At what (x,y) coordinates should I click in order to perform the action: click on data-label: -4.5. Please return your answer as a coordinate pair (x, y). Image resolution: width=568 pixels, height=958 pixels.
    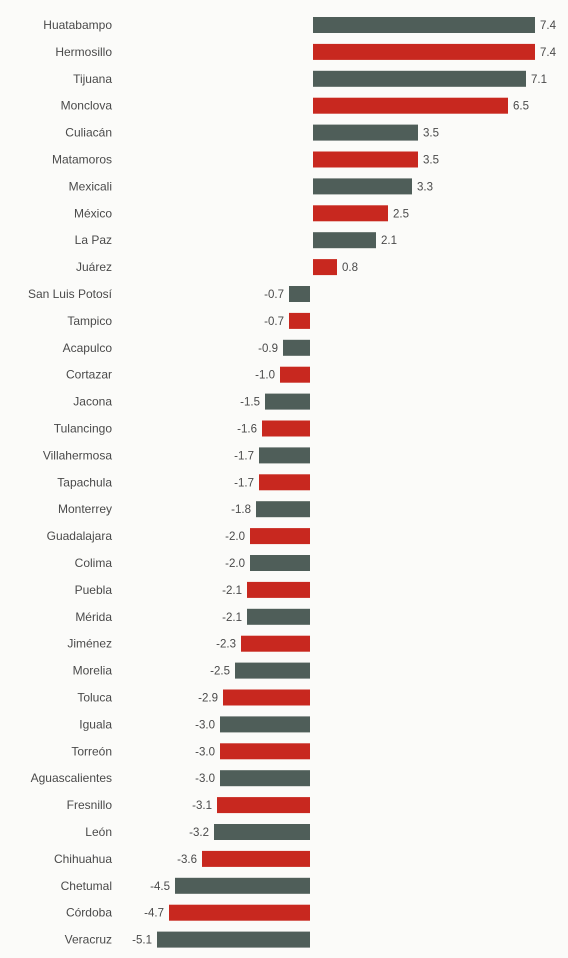
    Looking at the image, I should click on (160, 887).